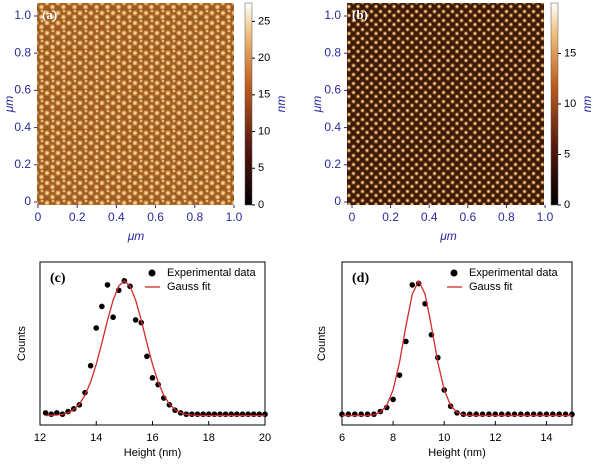  I want to click on panel-label: (a), so click(49, 14).